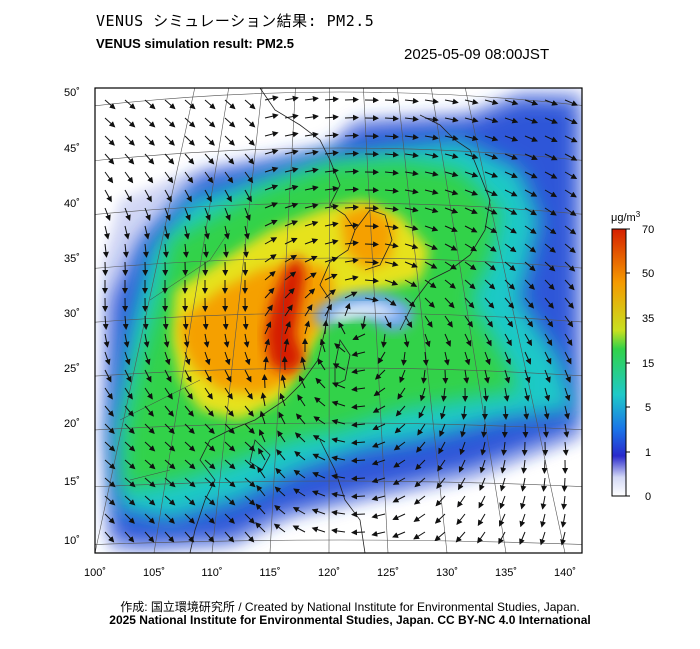 The height and width of the screenshot is (649, 700). Describe the element at coordinates (72, 482) in the screenshot. I see `lat-label-15: 15˚` at that location.